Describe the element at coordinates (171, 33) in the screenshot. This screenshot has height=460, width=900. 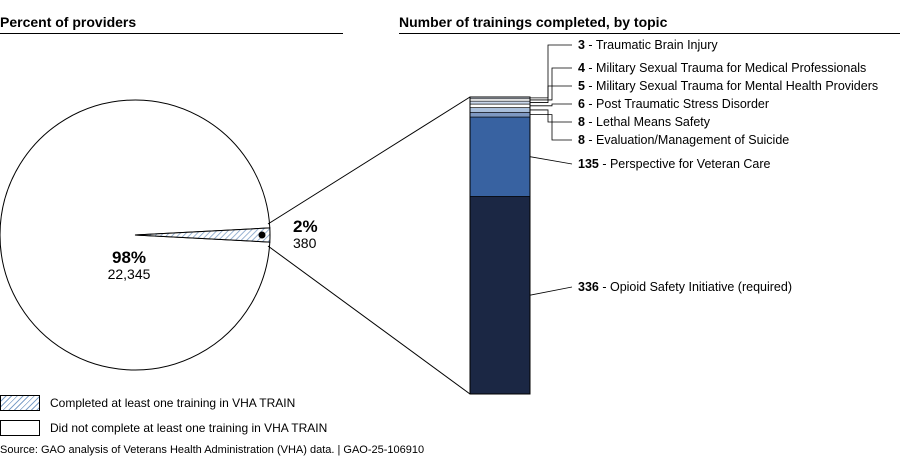
I see `pie-header-rule` at that location.